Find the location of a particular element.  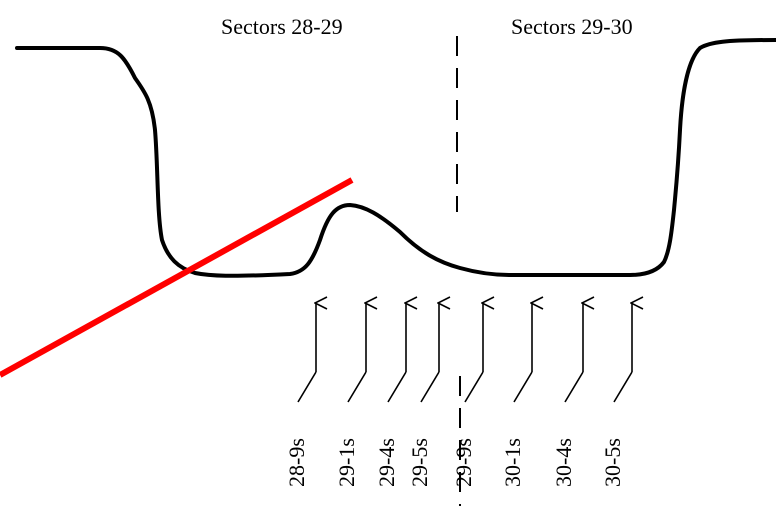

position-leader-30-4s is located at coordinates (574, 387).